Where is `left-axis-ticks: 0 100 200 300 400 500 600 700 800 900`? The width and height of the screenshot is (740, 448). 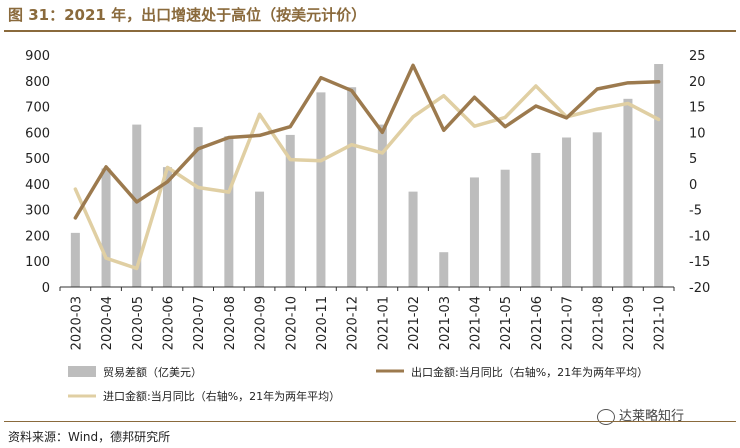 left-axis-ticks: 0 100 200 300 400 500 600 700 800 900 is located at coordinates (37, 172).